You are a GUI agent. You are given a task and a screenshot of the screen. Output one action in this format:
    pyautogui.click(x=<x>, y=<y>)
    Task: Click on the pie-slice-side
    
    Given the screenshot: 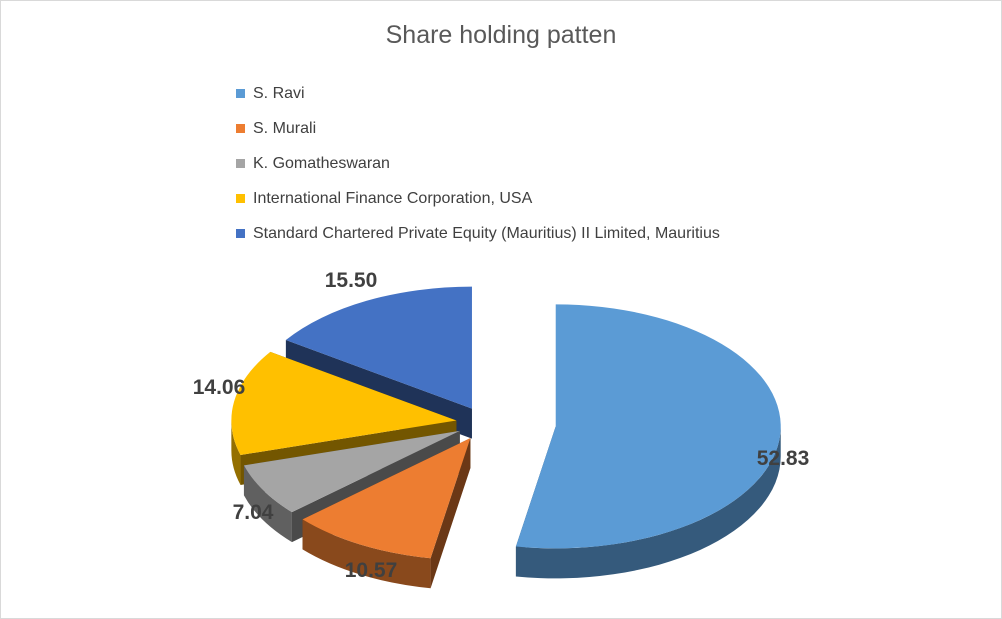 What is the action you would take?
    pyautogui.click(x=450, y=513)
    